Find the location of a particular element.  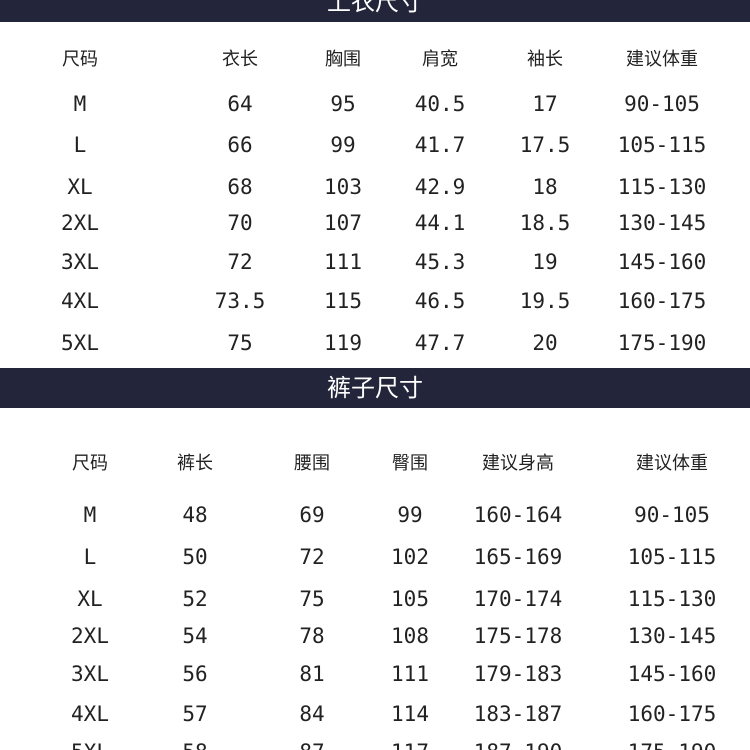

table-cell: 87 is located at coordinates (311, 745).